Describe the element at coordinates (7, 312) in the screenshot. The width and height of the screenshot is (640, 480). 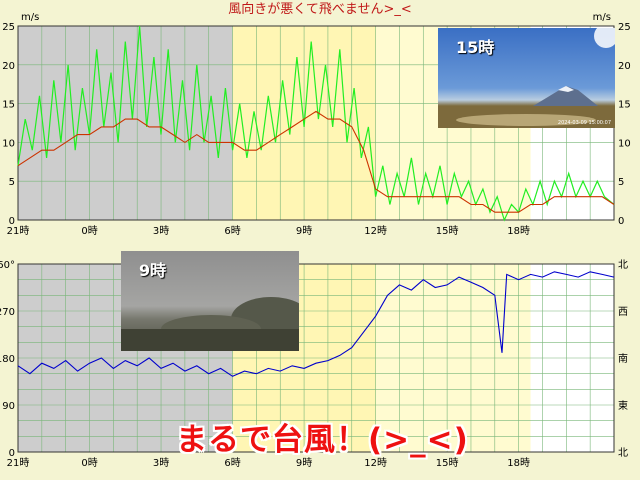
I see `y-tick-label: 270` at that location.